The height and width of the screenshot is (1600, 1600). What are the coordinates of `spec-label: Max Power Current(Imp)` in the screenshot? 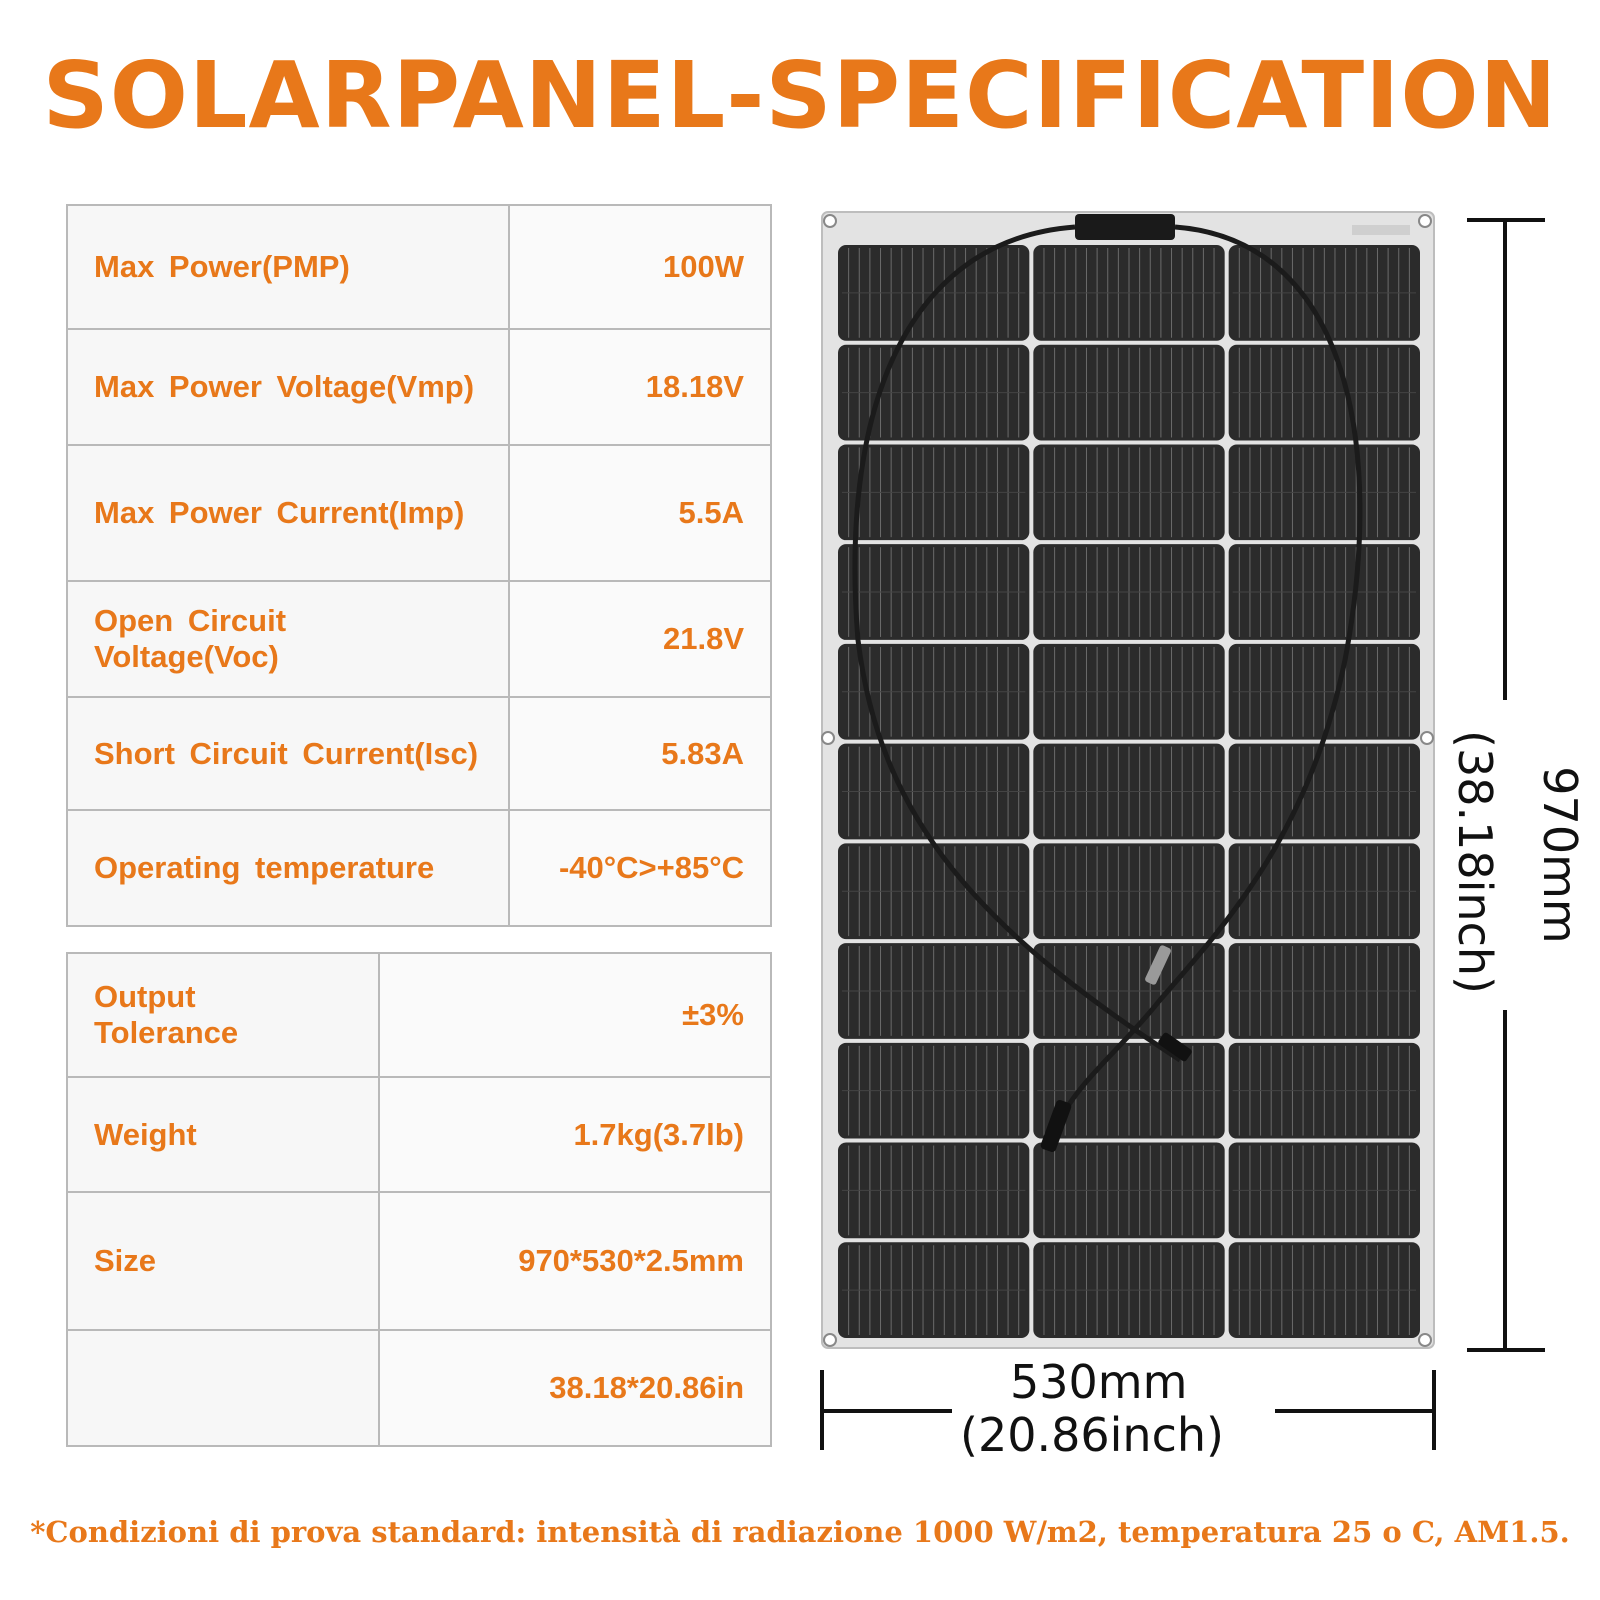 It's located at (288, 513).